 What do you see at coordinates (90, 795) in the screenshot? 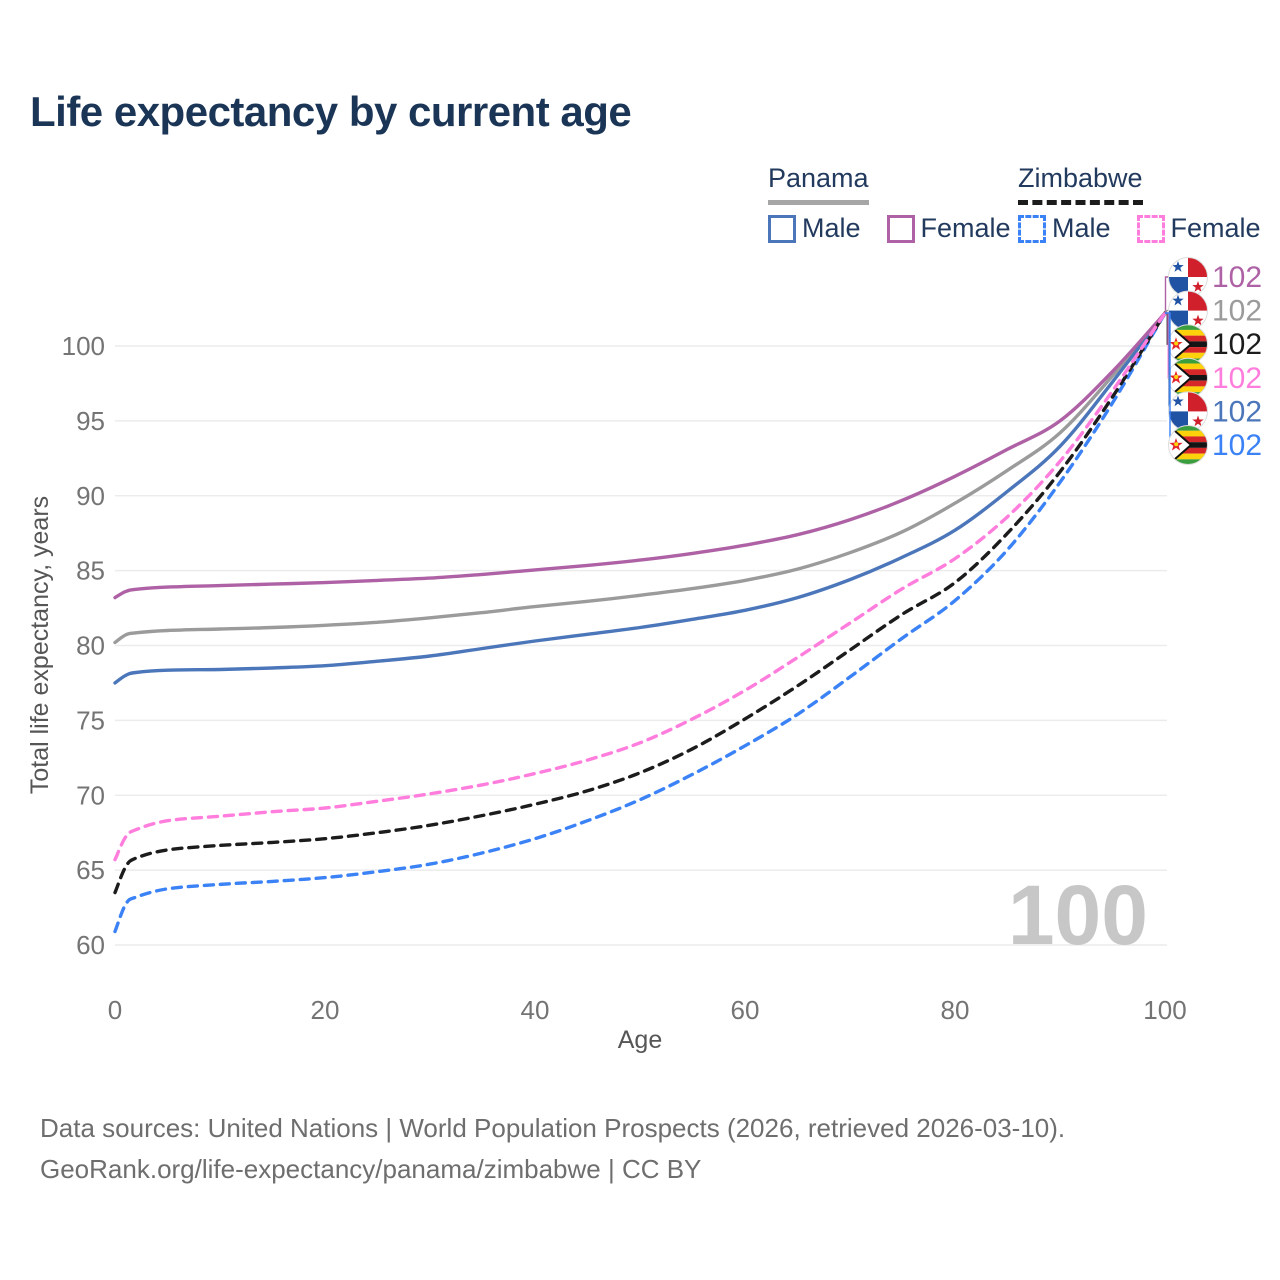
I see `y-tick-label: 70` at bounding box center [90, 795].